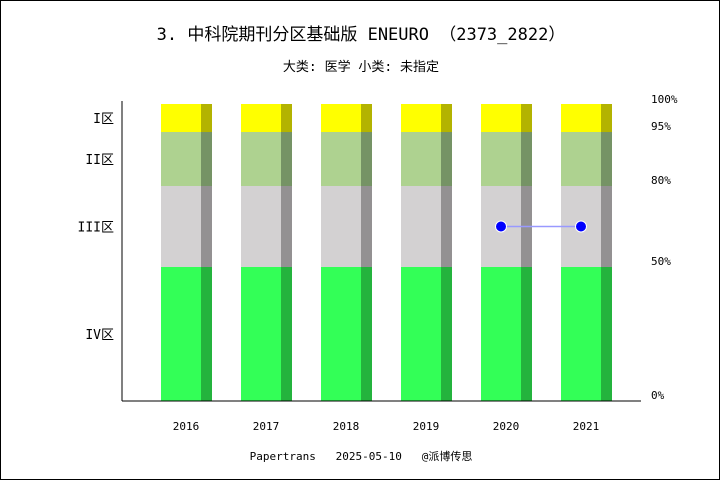 The height and width of the screenshot is (480, 720). I want to click on x-tick-label: 2016, so click(186, 426).